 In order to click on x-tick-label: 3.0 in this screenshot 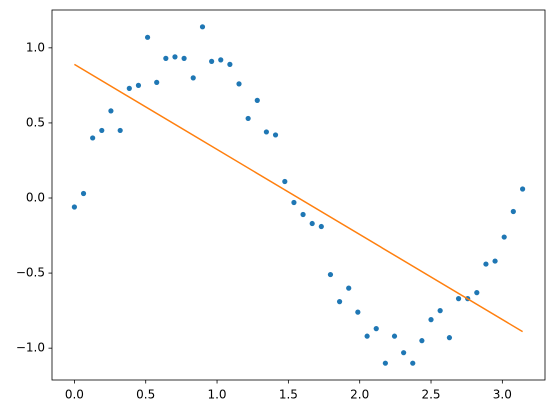, I will do `click(502, 395)`.